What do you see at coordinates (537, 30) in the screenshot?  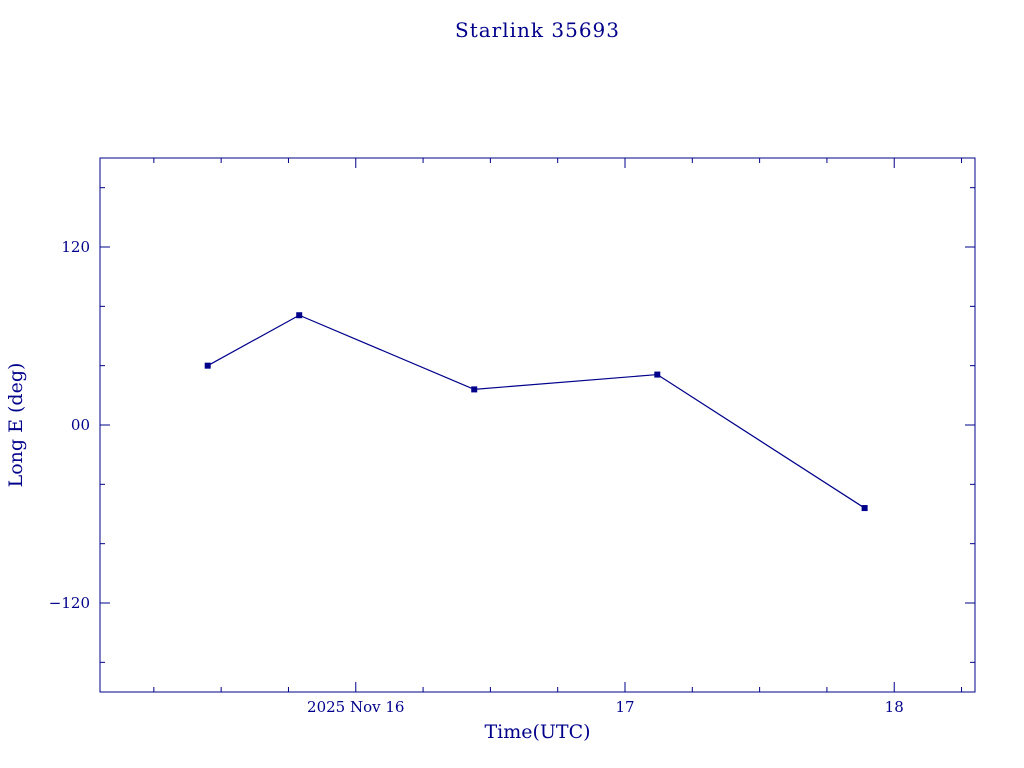 I see `chart-title: Starlink 35693` at bounding box center [537, 30].